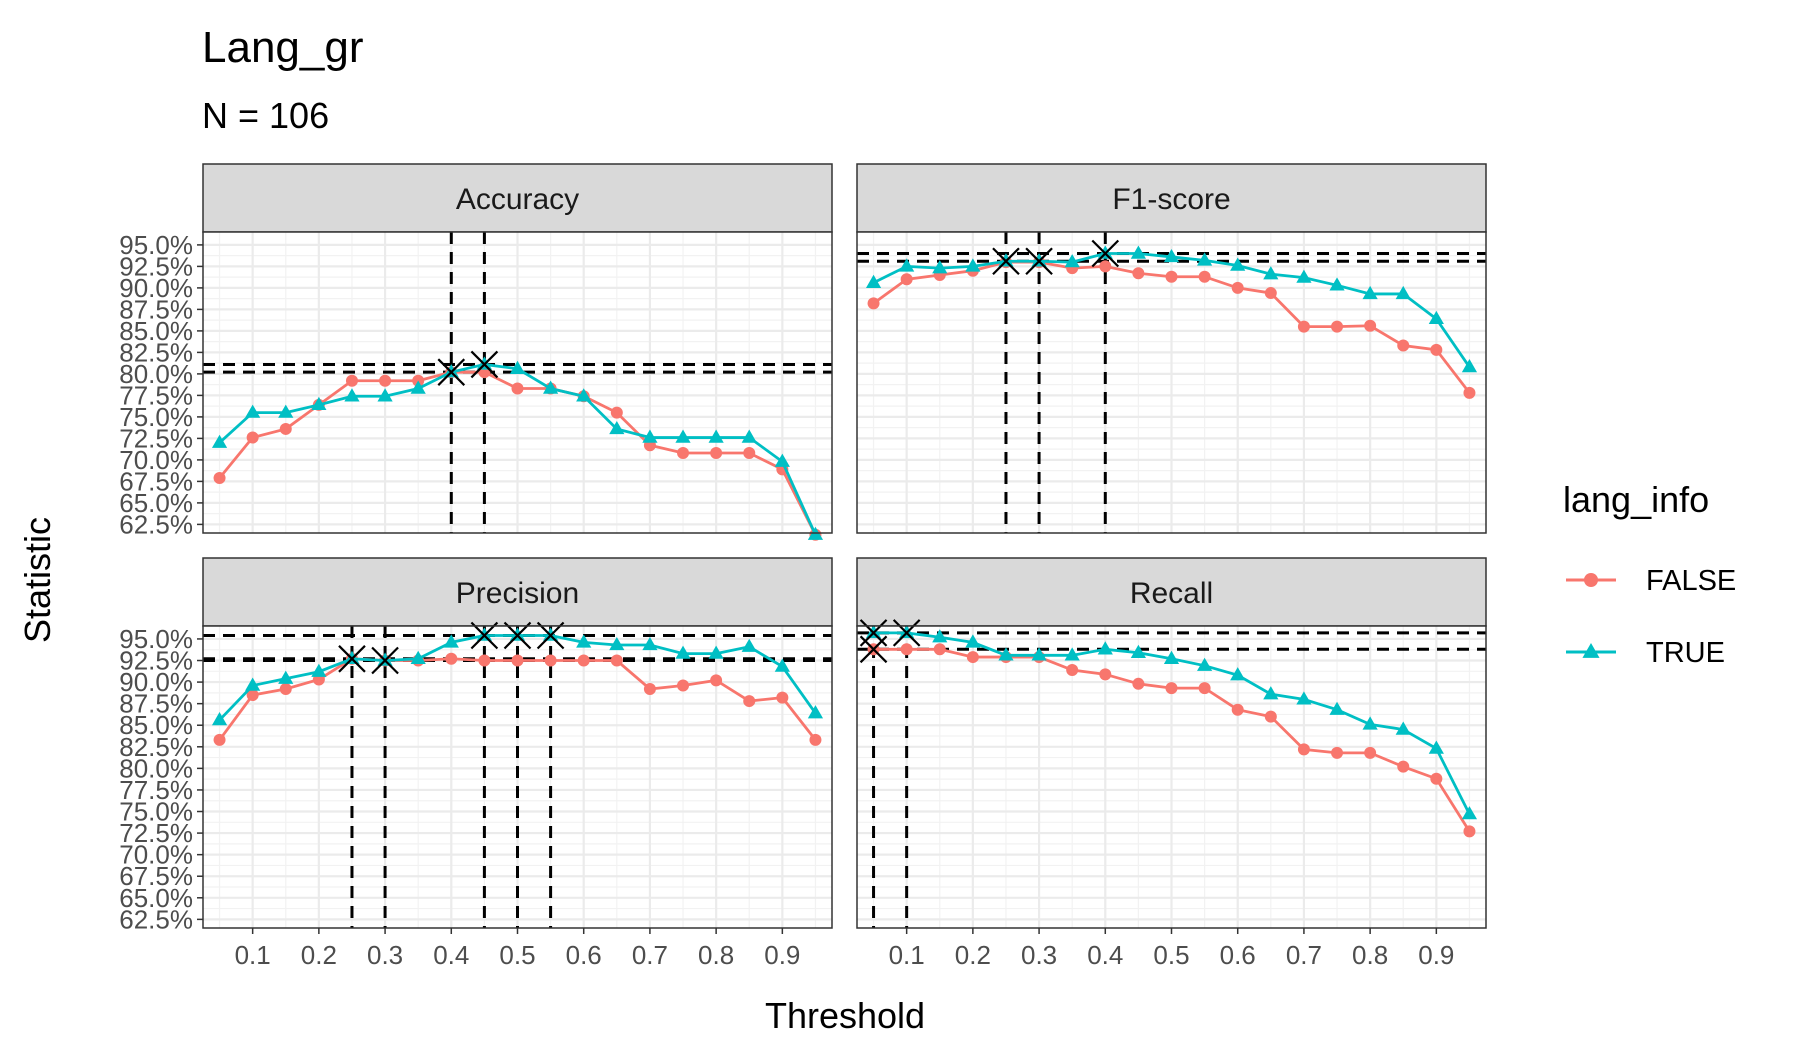 The width and height of the screenshot is (1800, 1050). What do you see at coordinates (1436, 955) in the screenshot?
I see `x-tick-label: 0.9` at bounding box center [1436, 955].